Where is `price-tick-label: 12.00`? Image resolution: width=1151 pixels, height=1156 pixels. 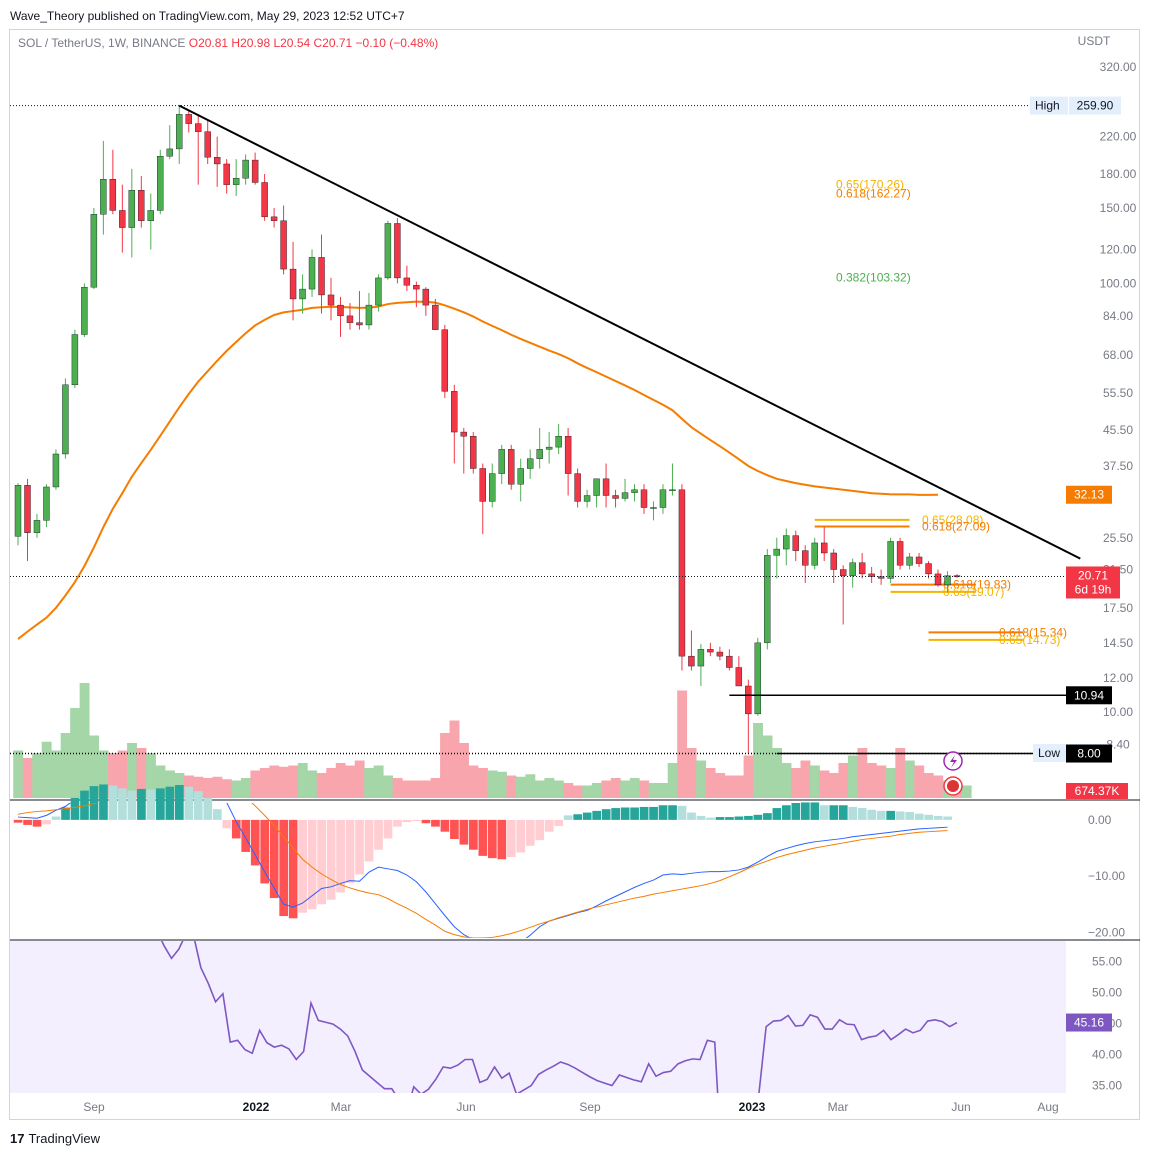 price-tick-label: 12.00 is located at coordinates (1118, 678).